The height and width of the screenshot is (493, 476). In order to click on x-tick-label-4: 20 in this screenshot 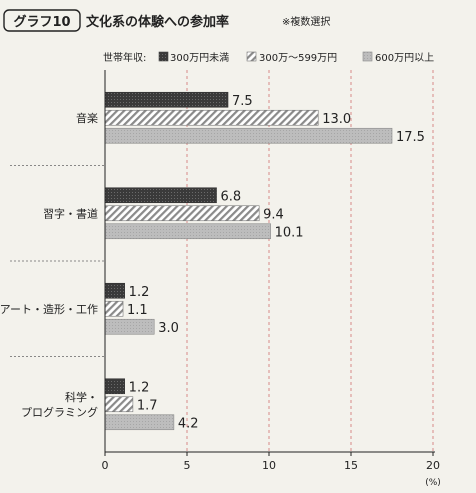, I will do `click(433, 465)`.